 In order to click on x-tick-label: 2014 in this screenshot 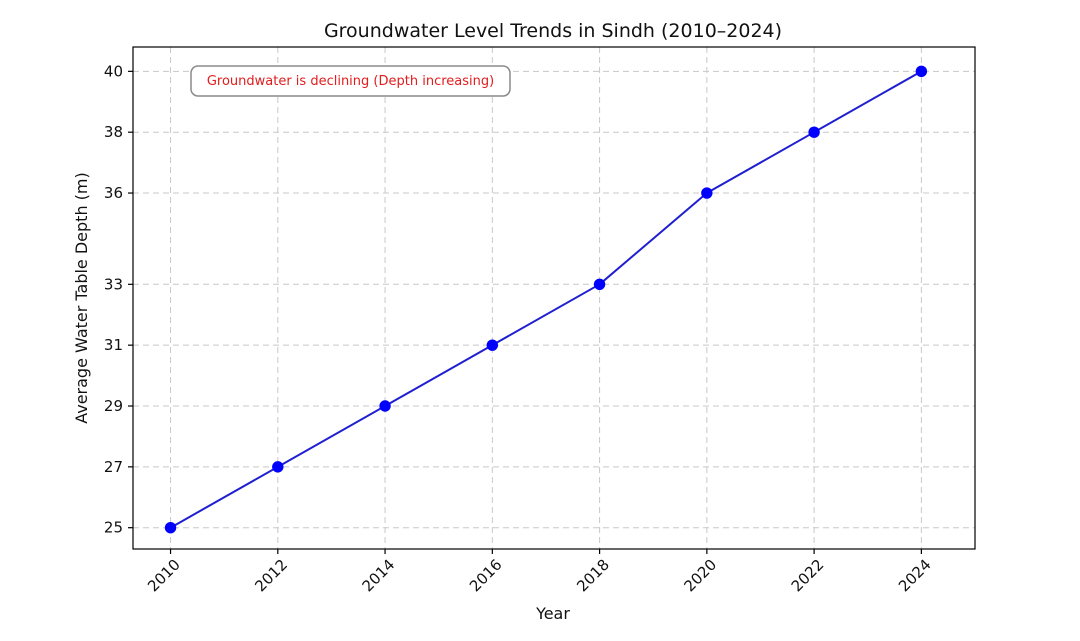, I will do `click(379, 576)`.